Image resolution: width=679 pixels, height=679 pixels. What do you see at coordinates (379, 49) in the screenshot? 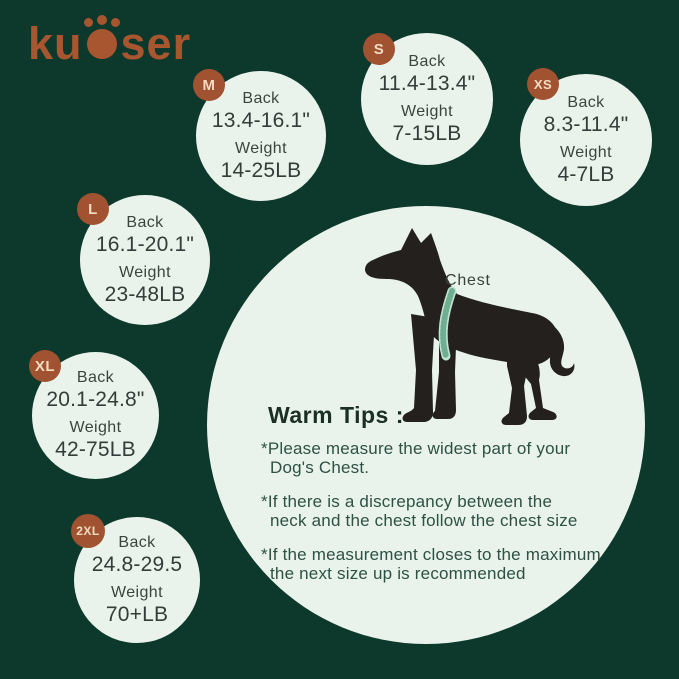
I see `size-badge-s: S` at bounding box center [379, 49].